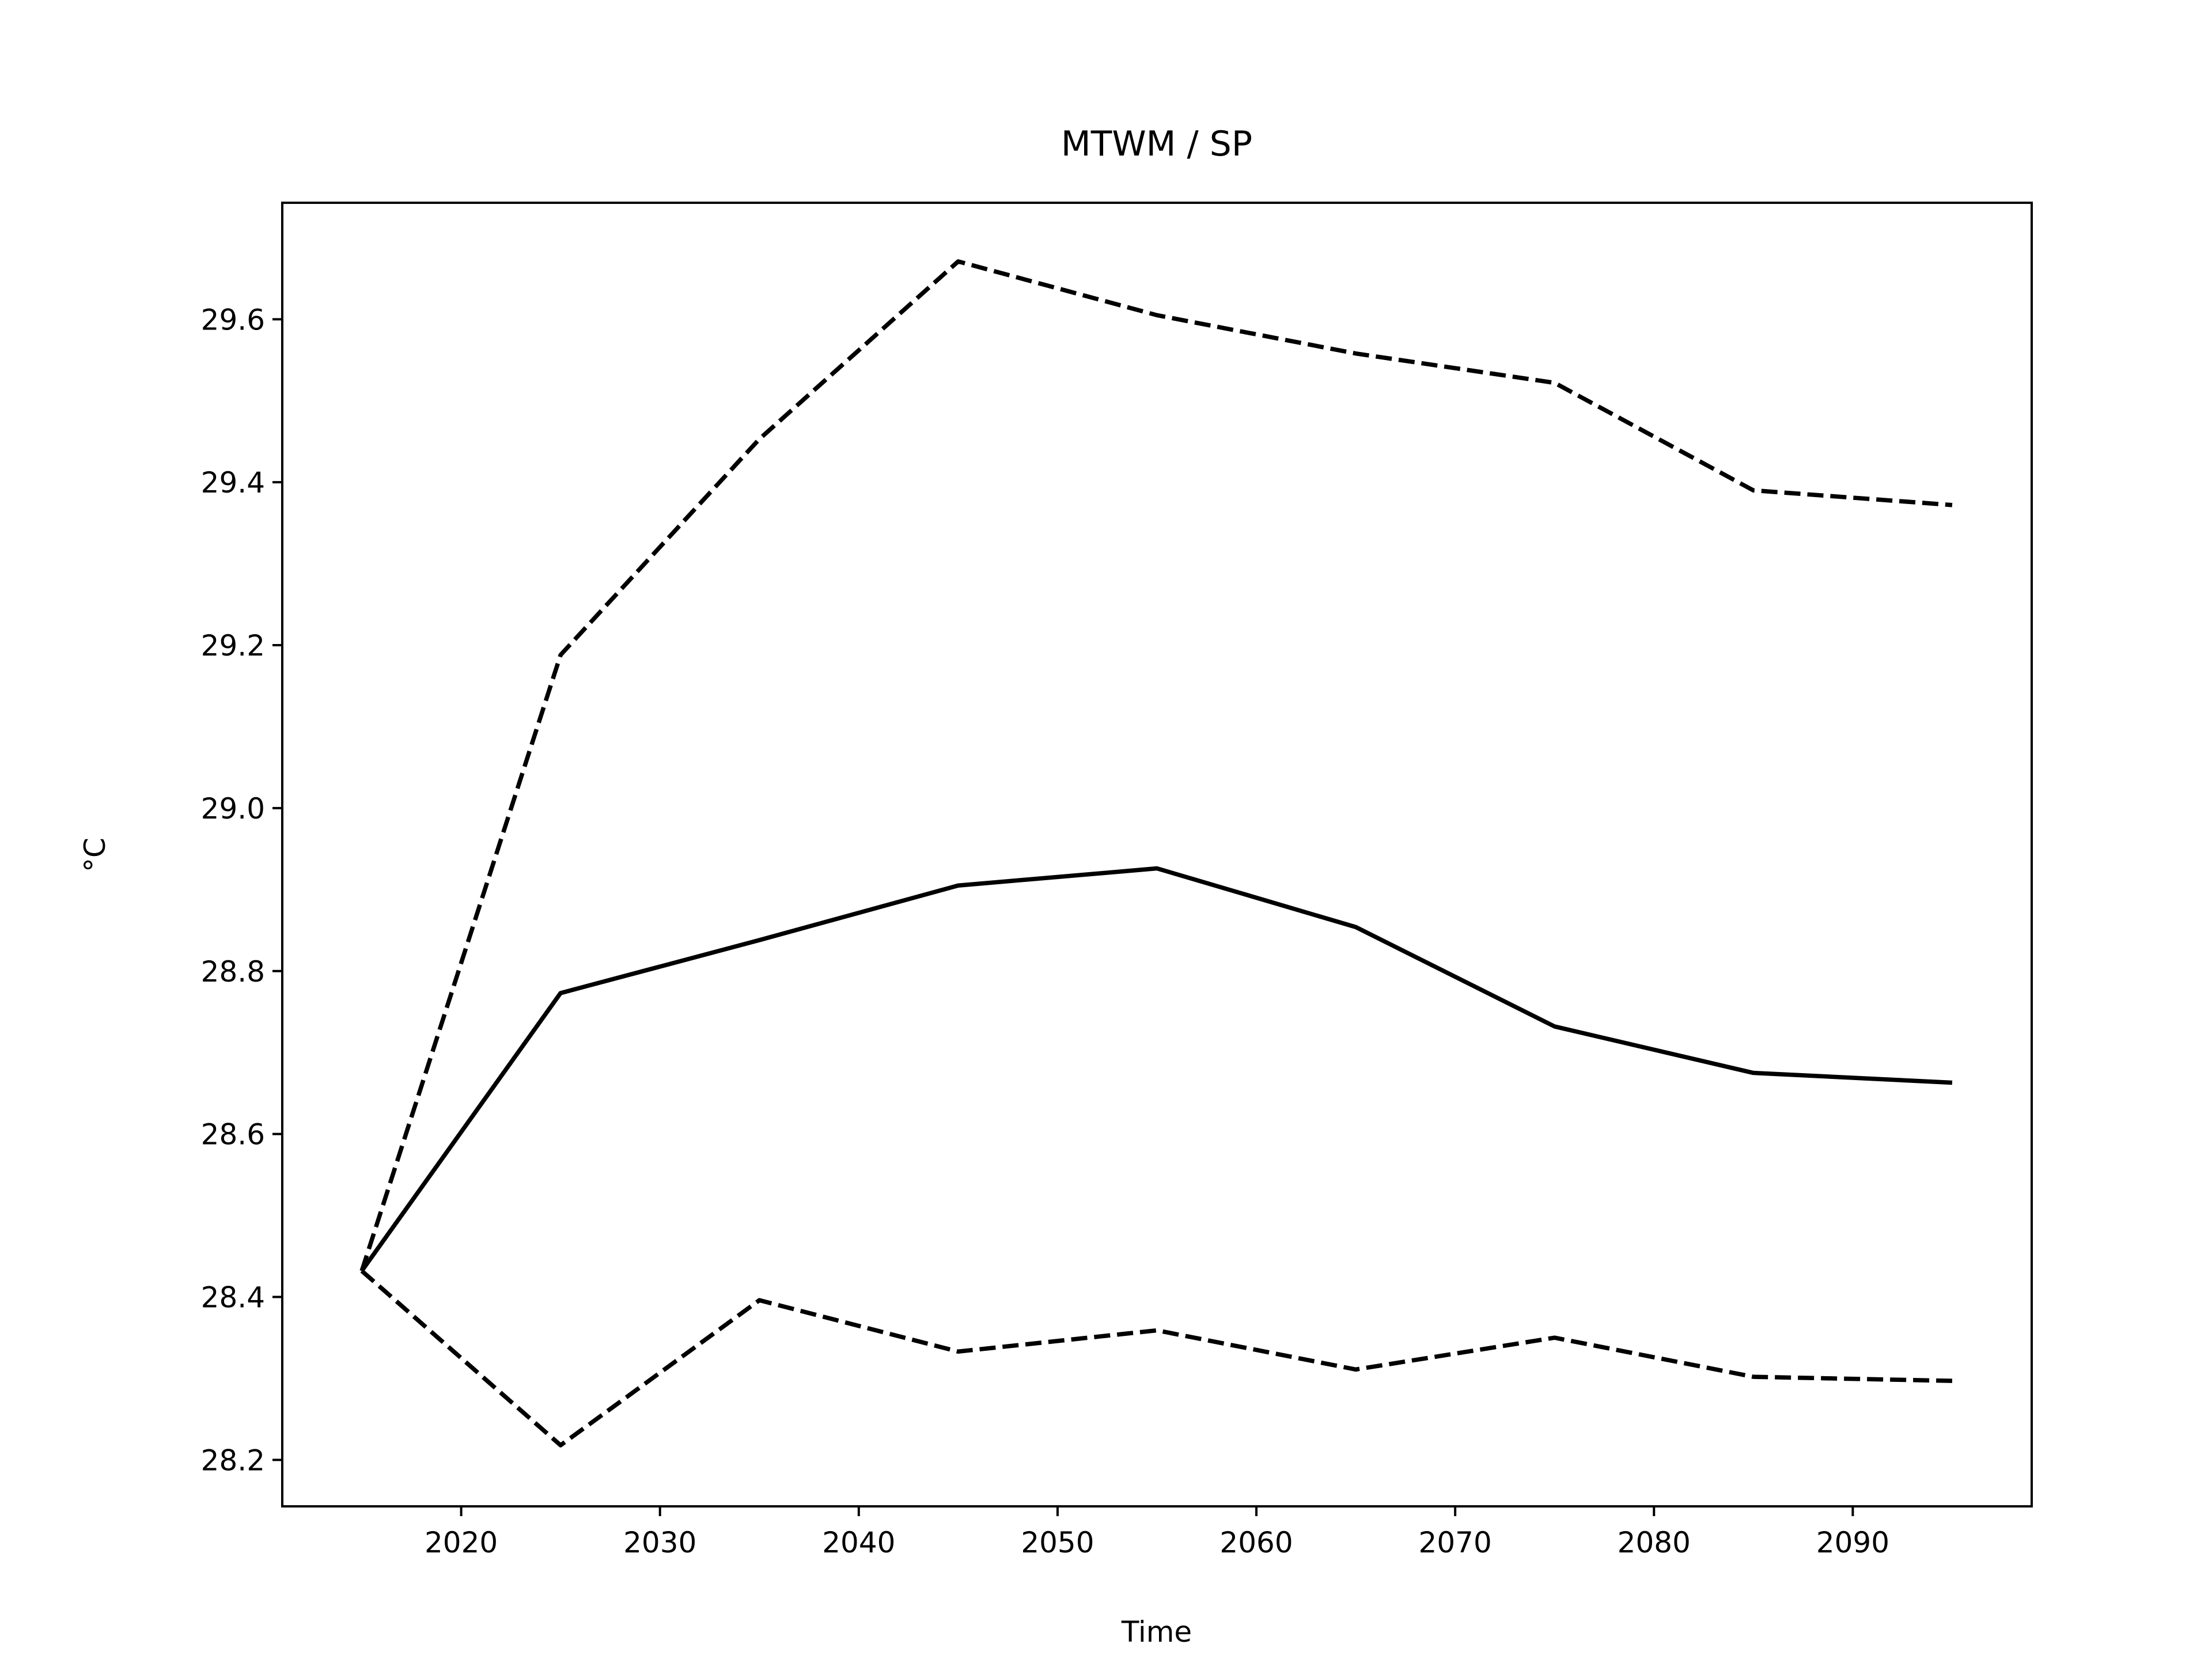 Image resolution: width=2212 pixels, height=1659 pixels. Describe the element at coordinates (461, 1542) in the screenshot. I see `x-tick-label: 2020` at that location.